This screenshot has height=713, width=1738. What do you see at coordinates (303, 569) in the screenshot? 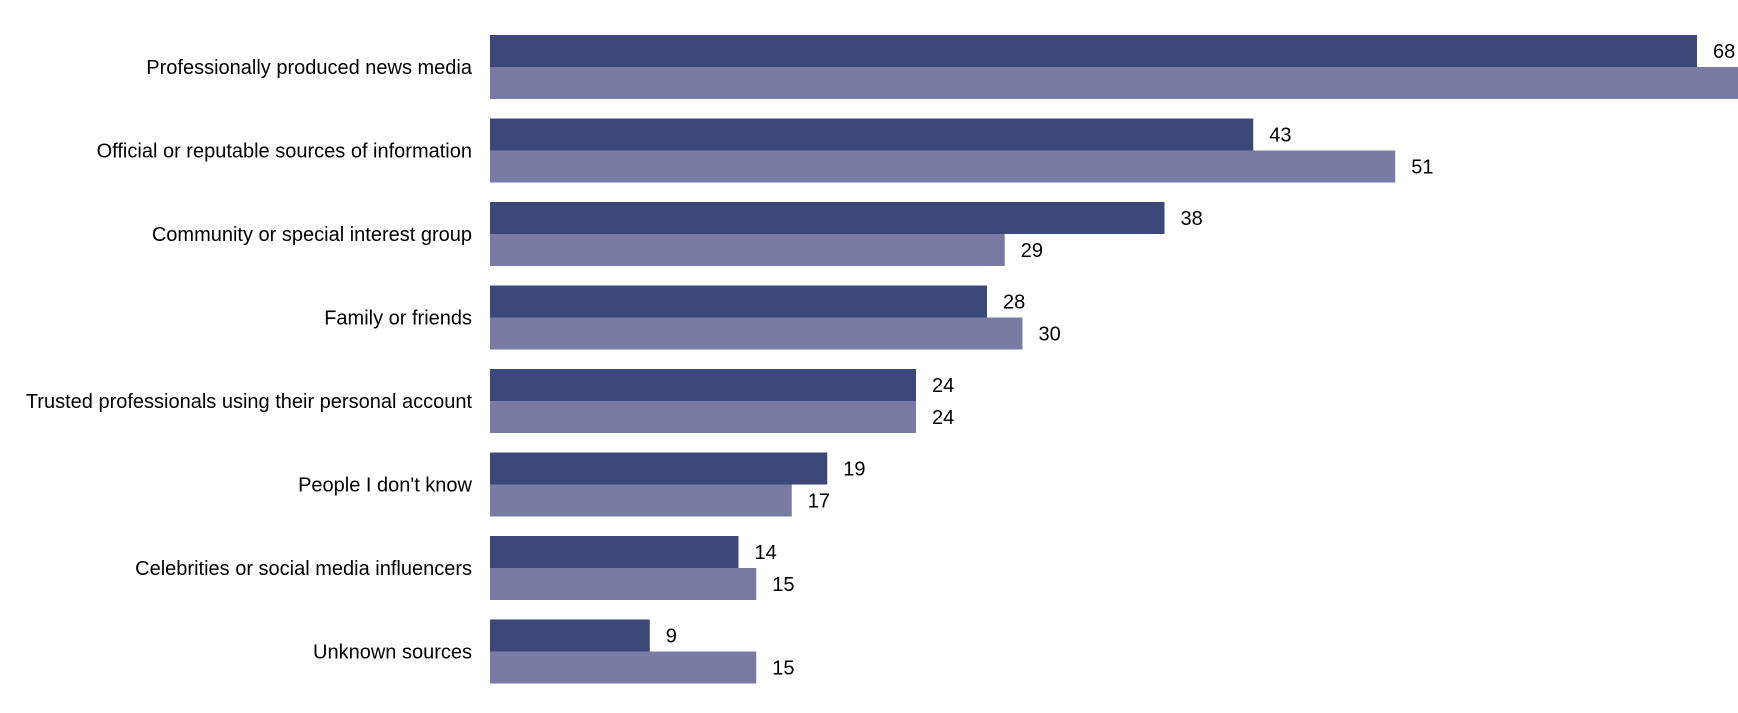
I see `category-label: Celebrities or social media influencers` at bounding box center [303, 569].